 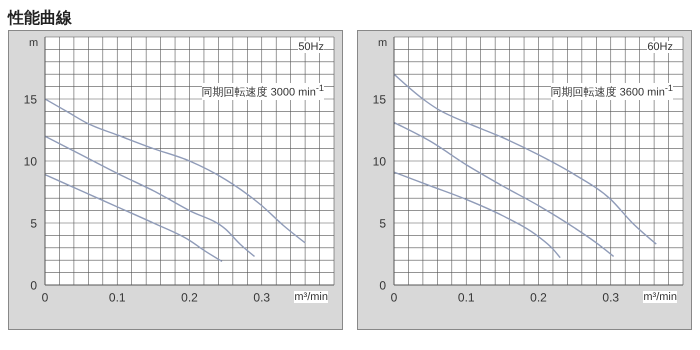 I want to click on annotation: 同期回転速度 3600 min$^{-1}$, so click(x=611, y=91).